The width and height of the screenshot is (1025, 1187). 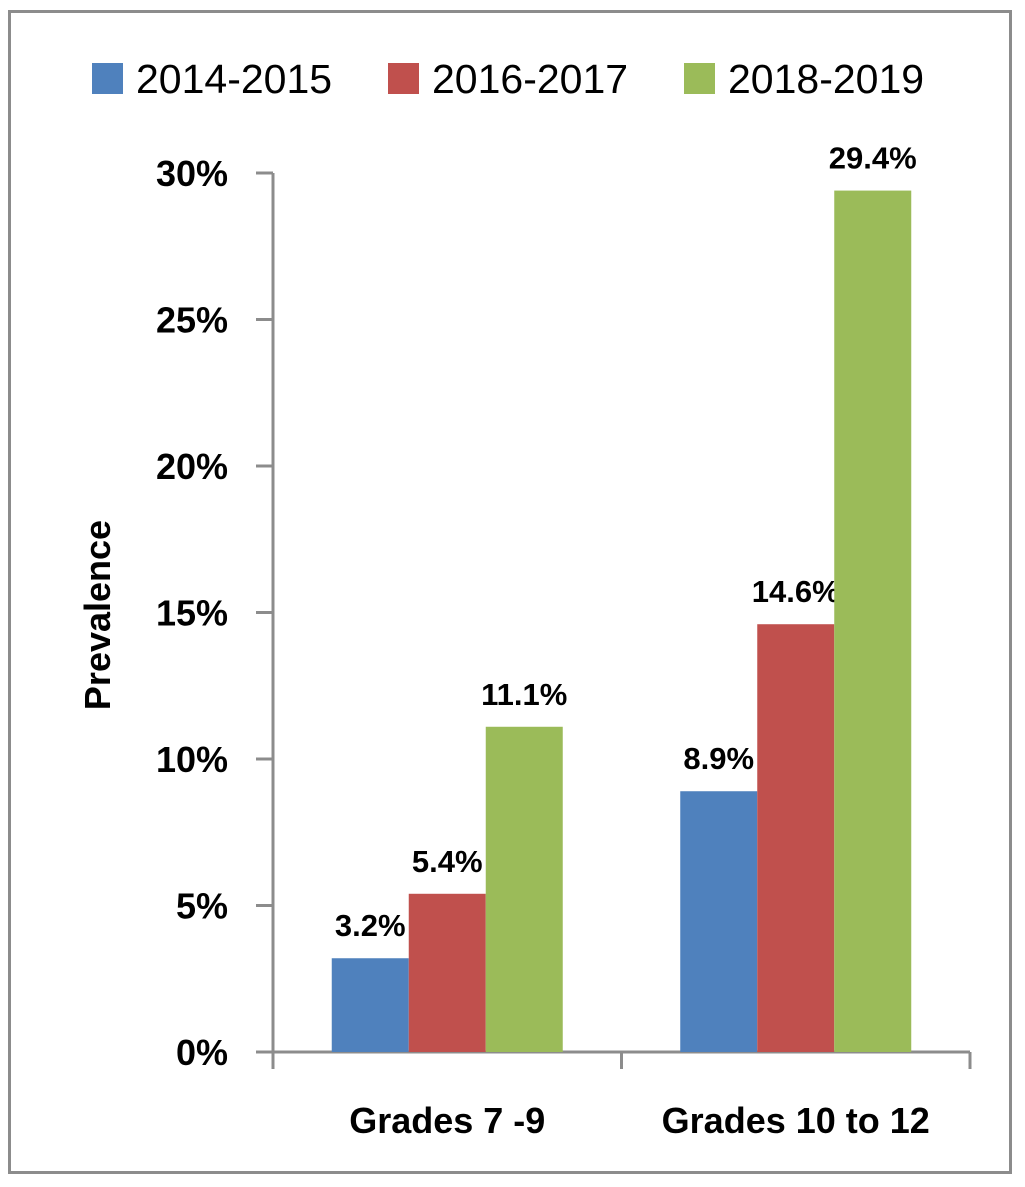 What do you see at coordinates (796, 591) in the screenshot?
I see `data-label: 14.6%` at bounding box center [796, 591].